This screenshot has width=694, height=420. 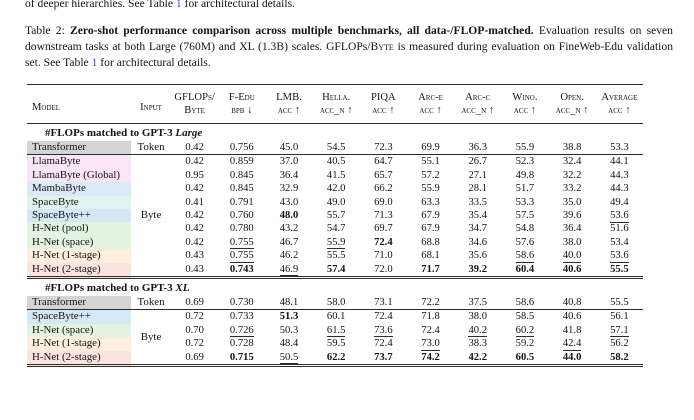 What do you see at coordinates (241, 358) in the screenshot?
I see `metric-cell: 0.715` at bounding box center [241, 358].